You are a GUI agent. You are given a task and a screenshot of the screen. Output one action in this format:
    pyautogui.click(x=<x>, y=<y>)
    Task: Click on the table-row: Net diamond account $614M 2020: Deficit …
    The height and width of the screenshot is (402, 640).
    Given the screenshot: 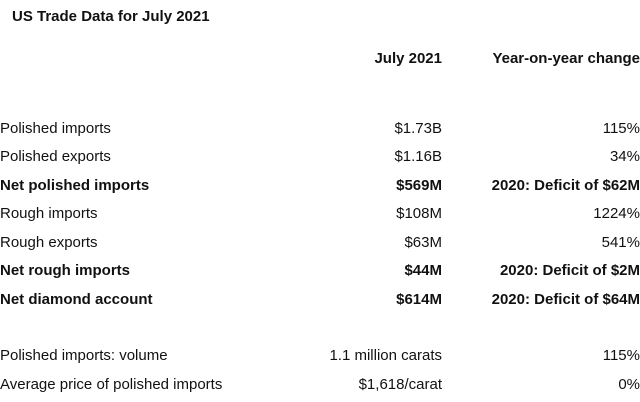 What is the action you would take?
    pyautogui.click(x=320, y=299)
    